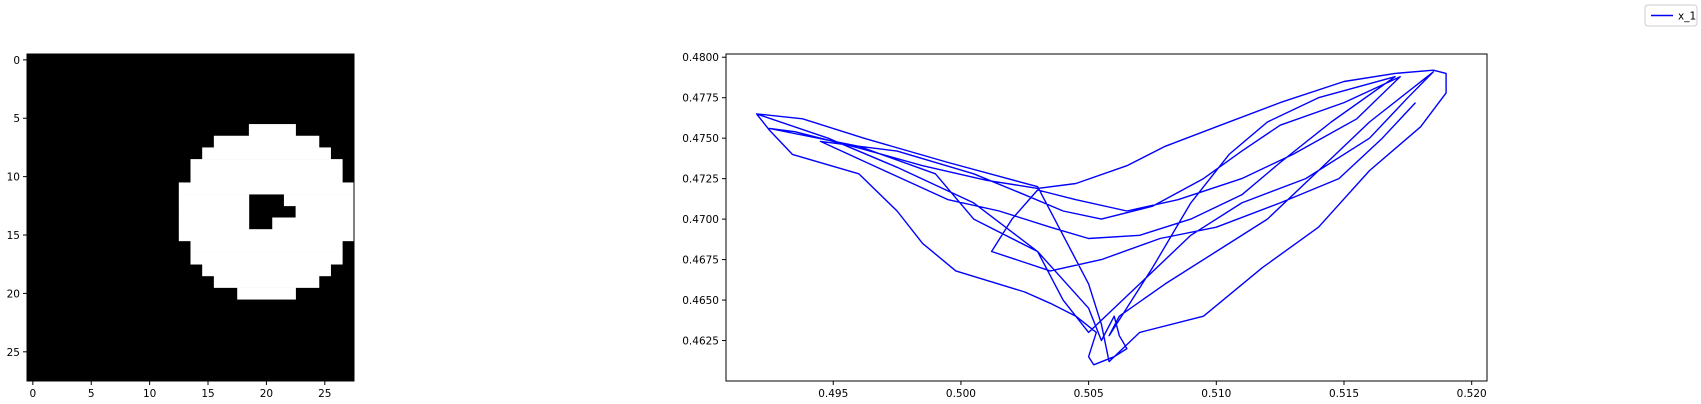  I want to click on plot-x-tick-label: 0.520, so click(1472, 394).